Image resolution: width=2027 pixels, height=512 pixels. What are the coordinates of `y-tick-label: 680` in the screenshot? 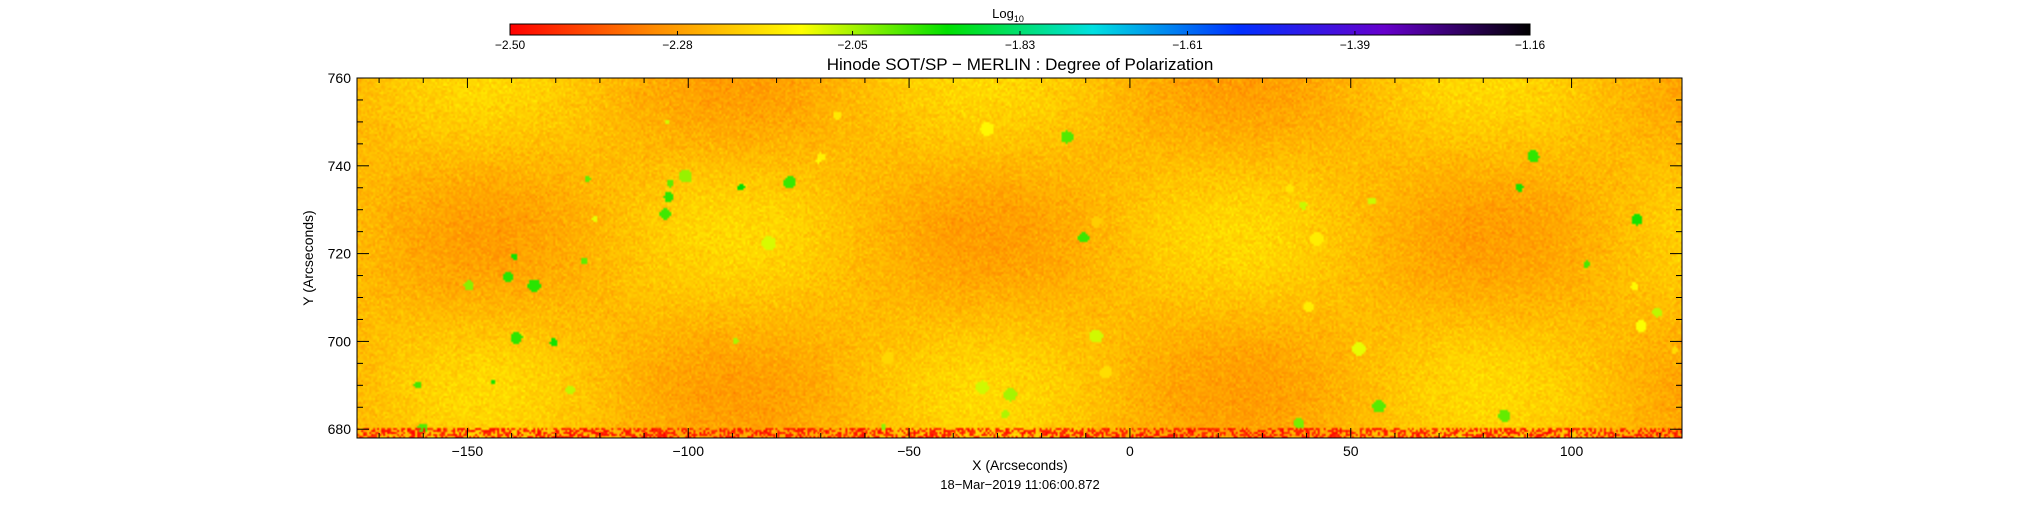 It's located at (340, 429).